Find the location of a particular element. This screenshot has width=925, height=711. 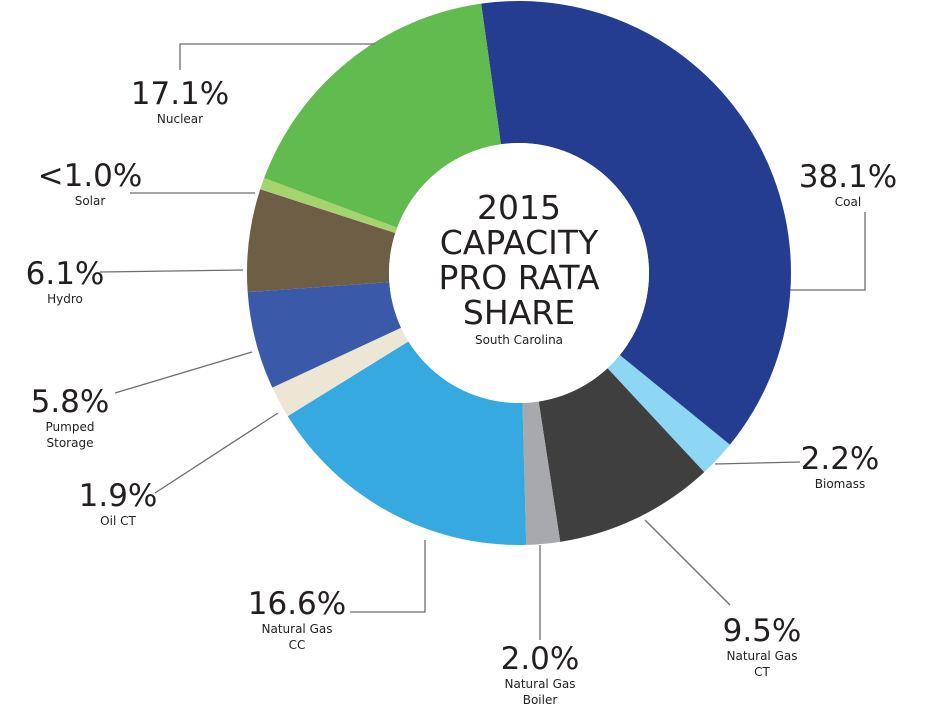

value-label: 2.2% is located at coordinates (840, 459).